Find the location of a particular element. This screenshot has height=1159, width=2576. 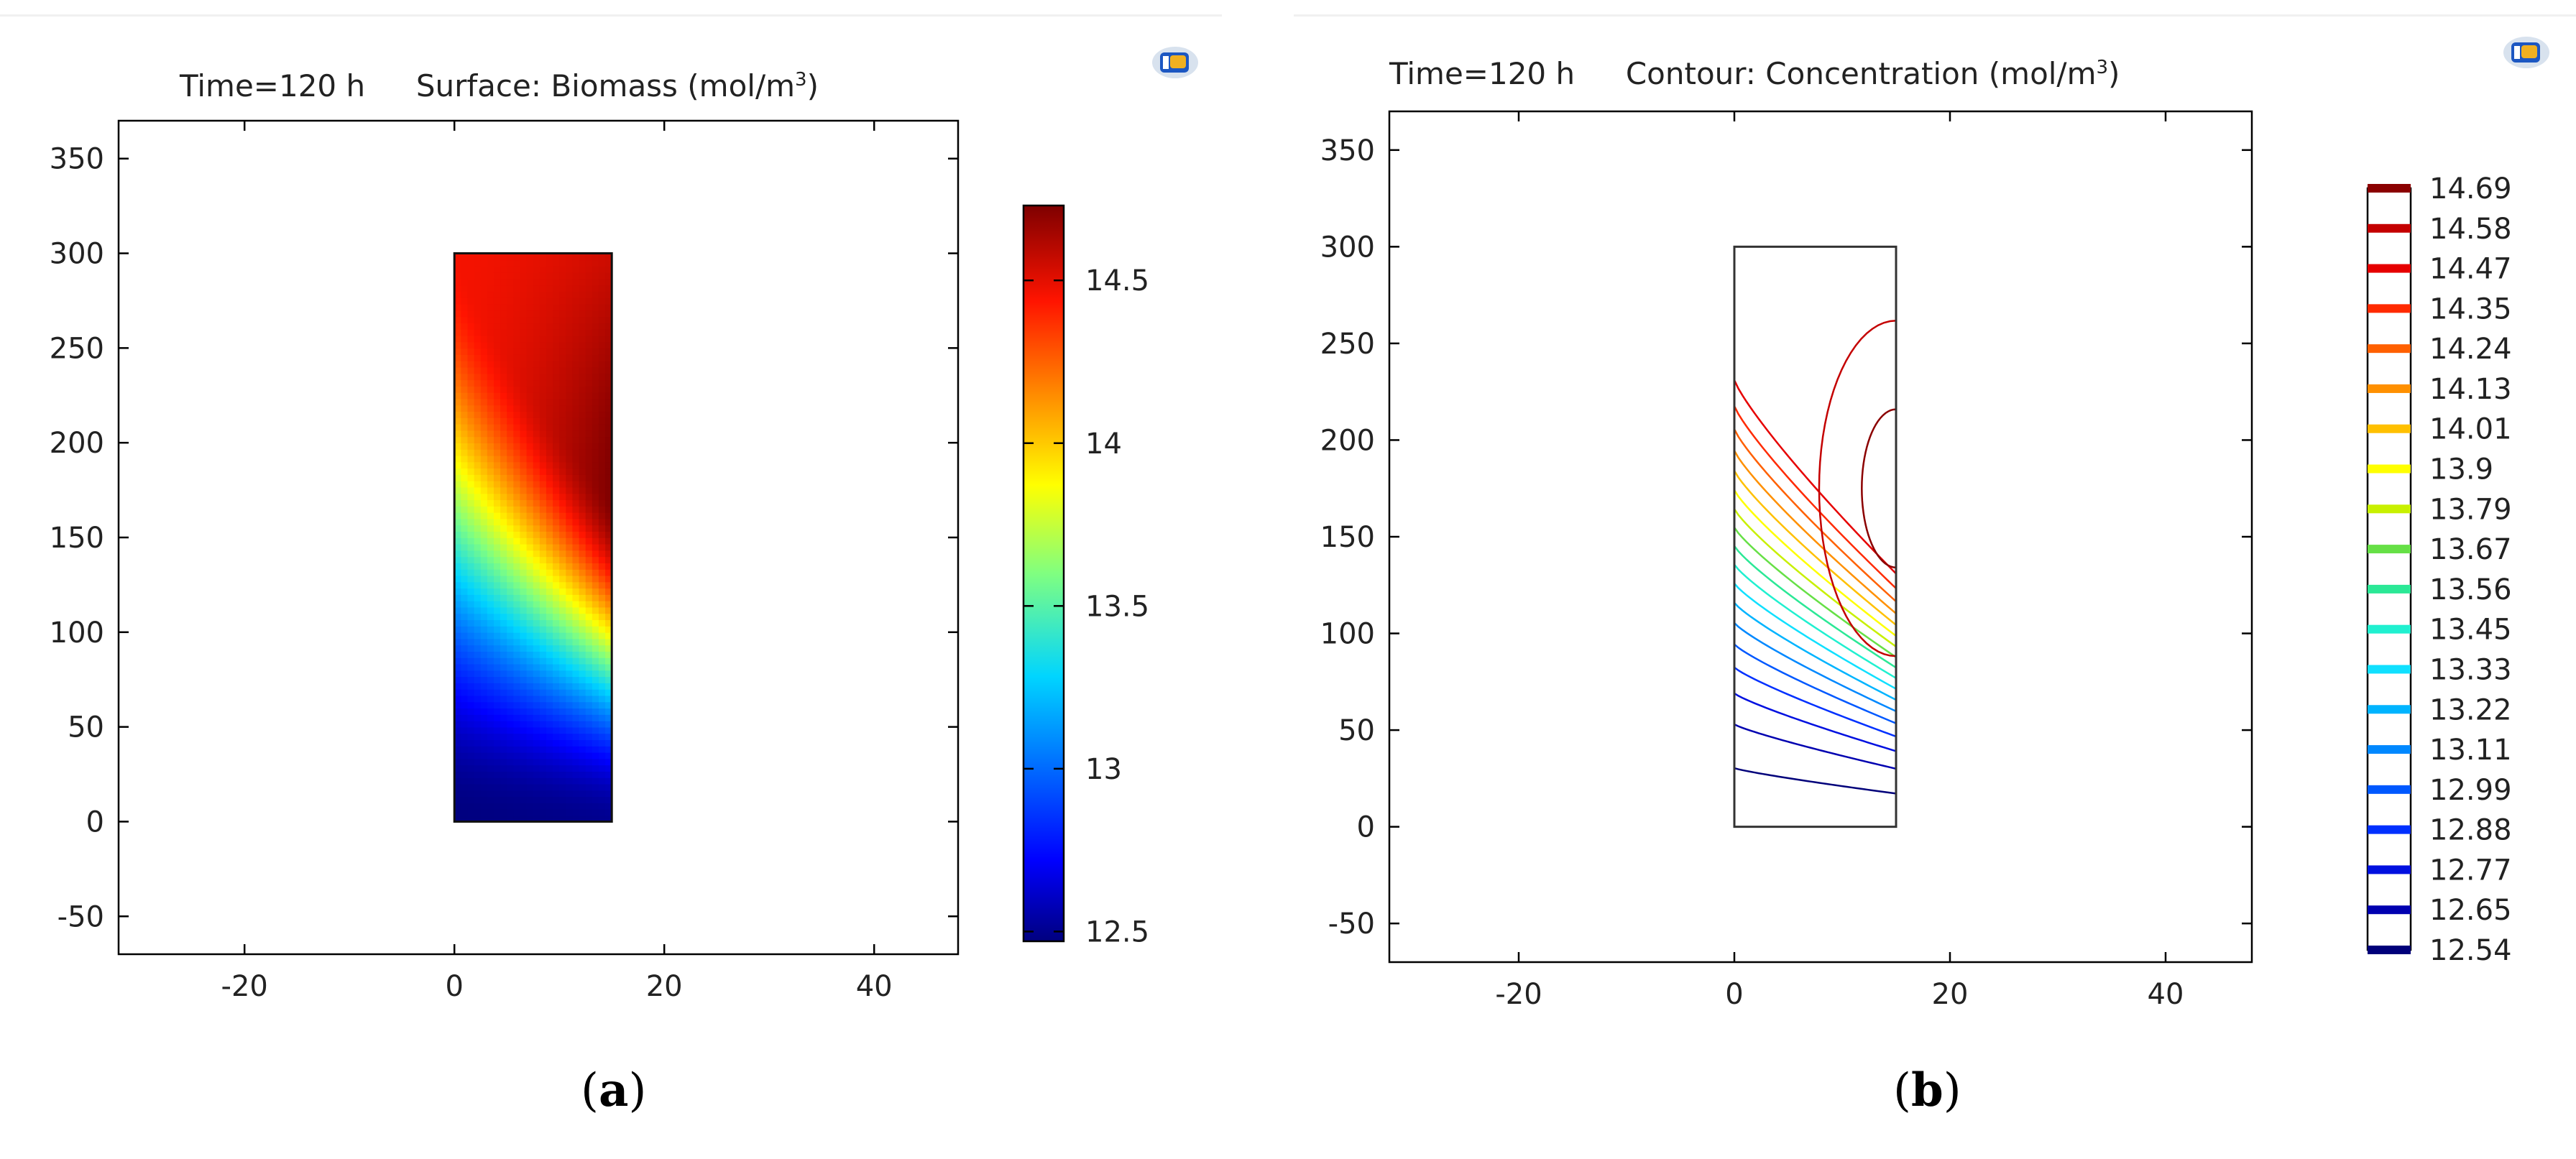

legend-swatch is located at coordinates (2389, 910).